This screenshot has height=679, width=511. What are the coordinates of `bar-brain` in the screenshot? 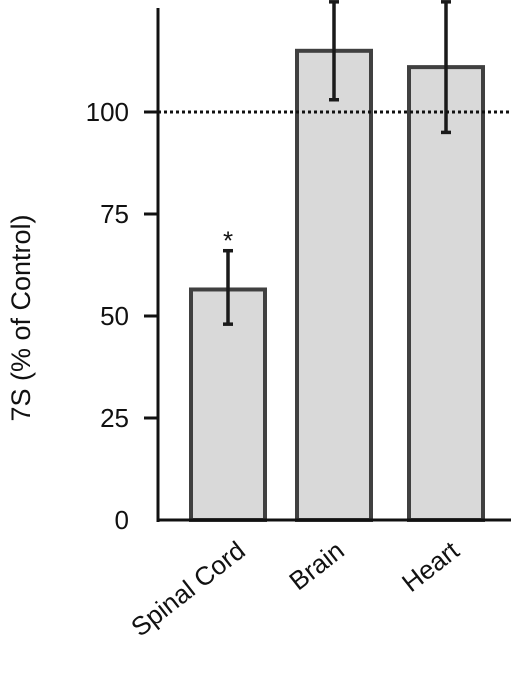 It's located at (334, 285).